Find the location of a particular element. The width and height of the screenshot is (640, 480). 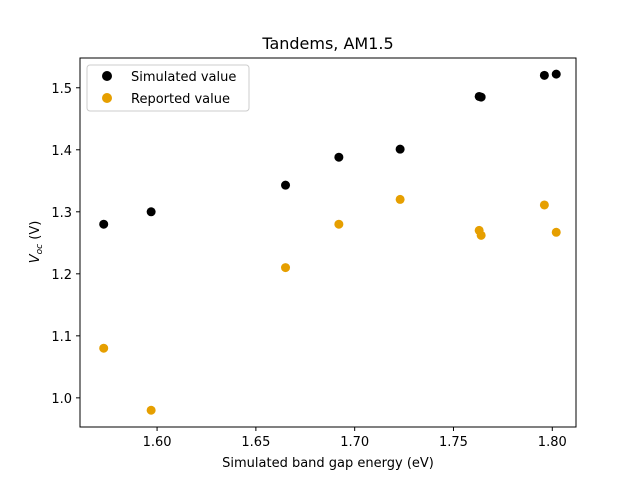

x-tick-label: 1.80 is located at coordinates (552, 442).